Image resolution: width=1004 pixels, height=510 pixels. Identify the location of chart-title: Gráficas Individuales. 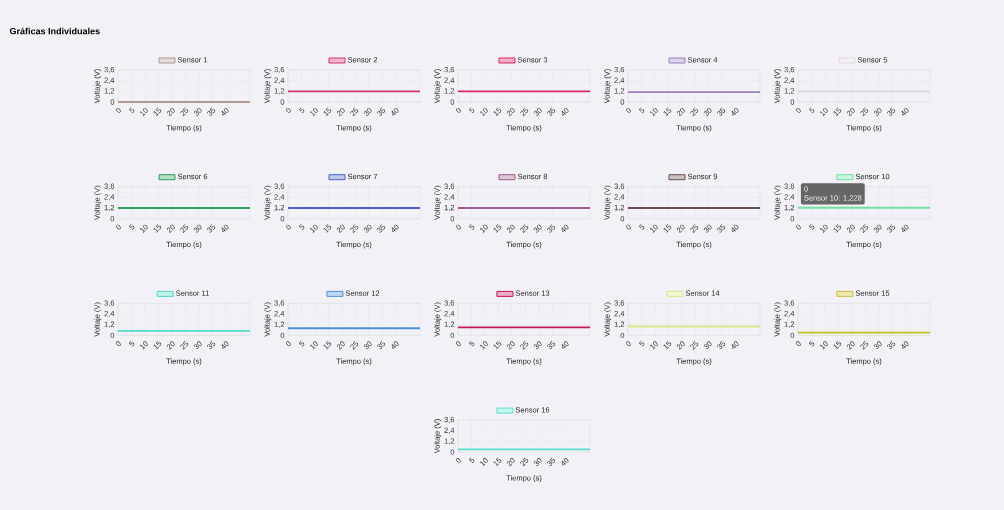
(54, 31).